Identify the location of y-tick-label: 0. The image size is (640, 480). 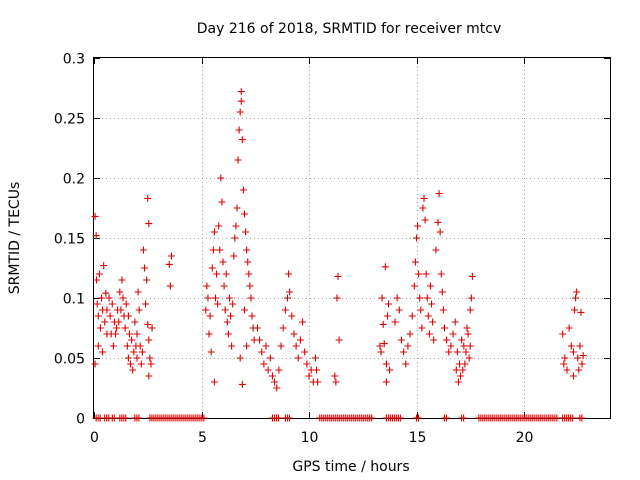
(80, 420).